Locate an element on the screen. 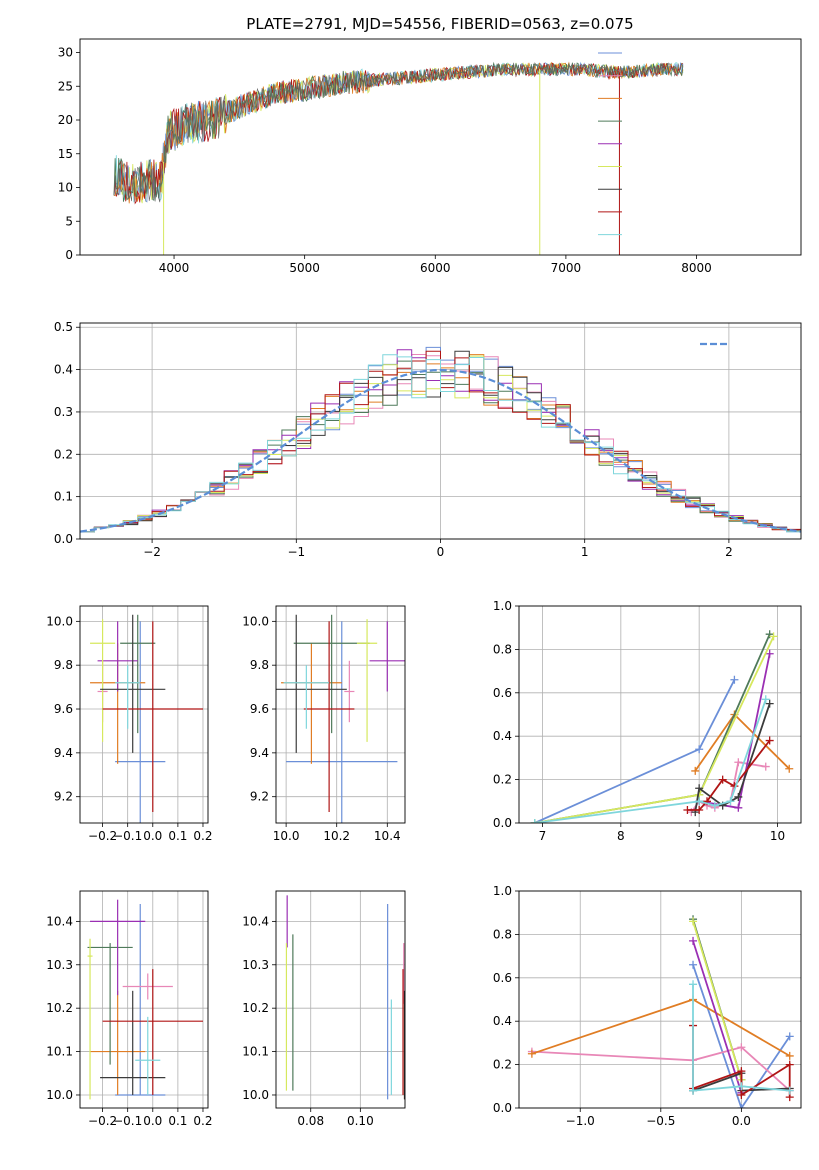 The width and height of the screenshot is (819, 1170). y-tick-label: 20 is located at coordinates (65, 120).